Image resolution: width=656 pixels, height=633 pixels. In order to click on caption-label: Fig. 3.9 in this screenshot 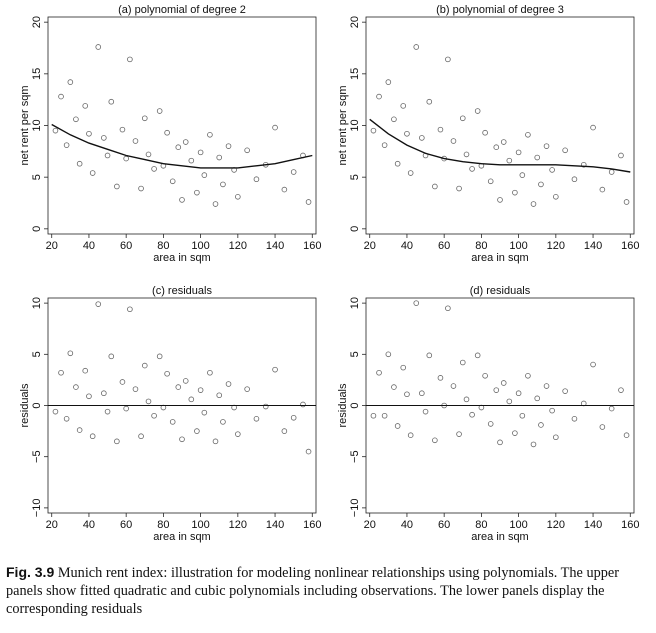, I will do `click(30, 572)`.